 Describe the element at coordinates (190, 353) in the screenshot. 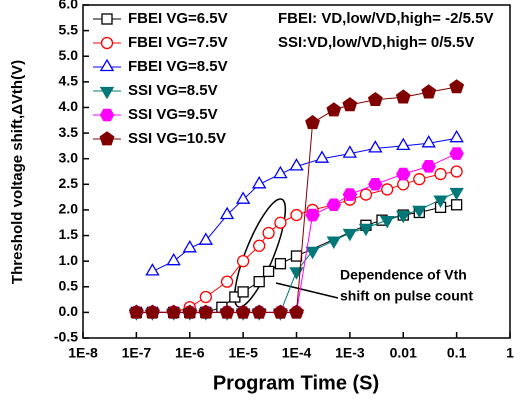

I see `x-tick-label: 1E-6` at that location.